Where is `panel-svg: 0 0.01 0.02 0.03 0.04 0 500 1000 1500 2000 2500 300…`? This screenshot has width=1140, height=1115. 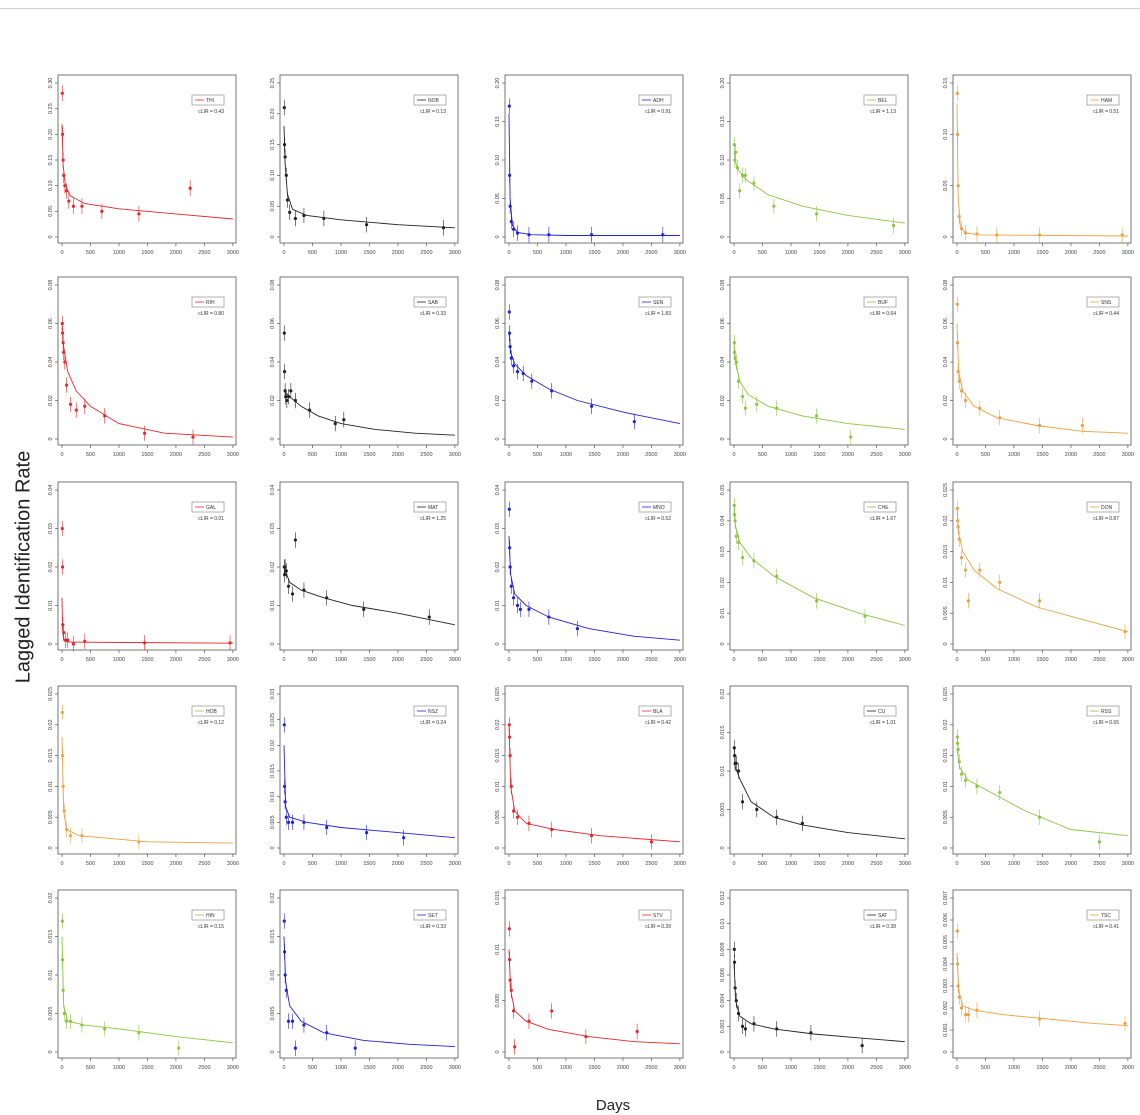 panel-svg: 0 0.01 0.02 0.03 0.04 0 500 1000 1500 2000 2500 300… is located at coordinates (365, 572).